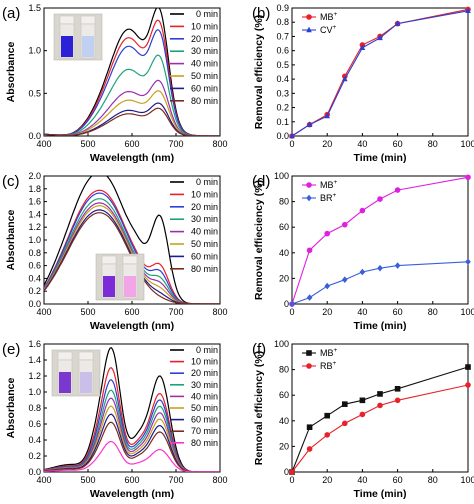 The height and width of the screenshot is (504, 474). I want to click on legend: MB+ BR+, so click(320, 191).